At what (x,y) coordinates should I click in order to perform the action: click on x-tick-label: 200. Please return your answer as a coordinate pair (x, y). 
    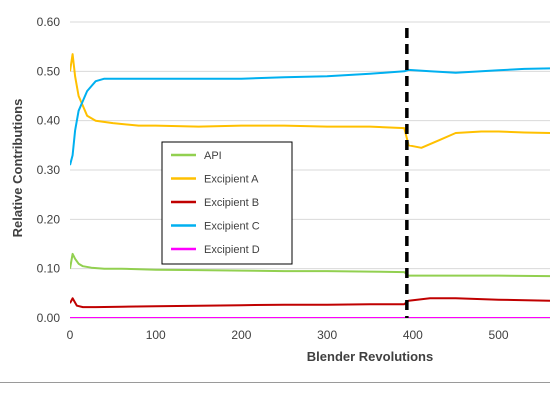
    Looking at the image, I should click on (241, 335).